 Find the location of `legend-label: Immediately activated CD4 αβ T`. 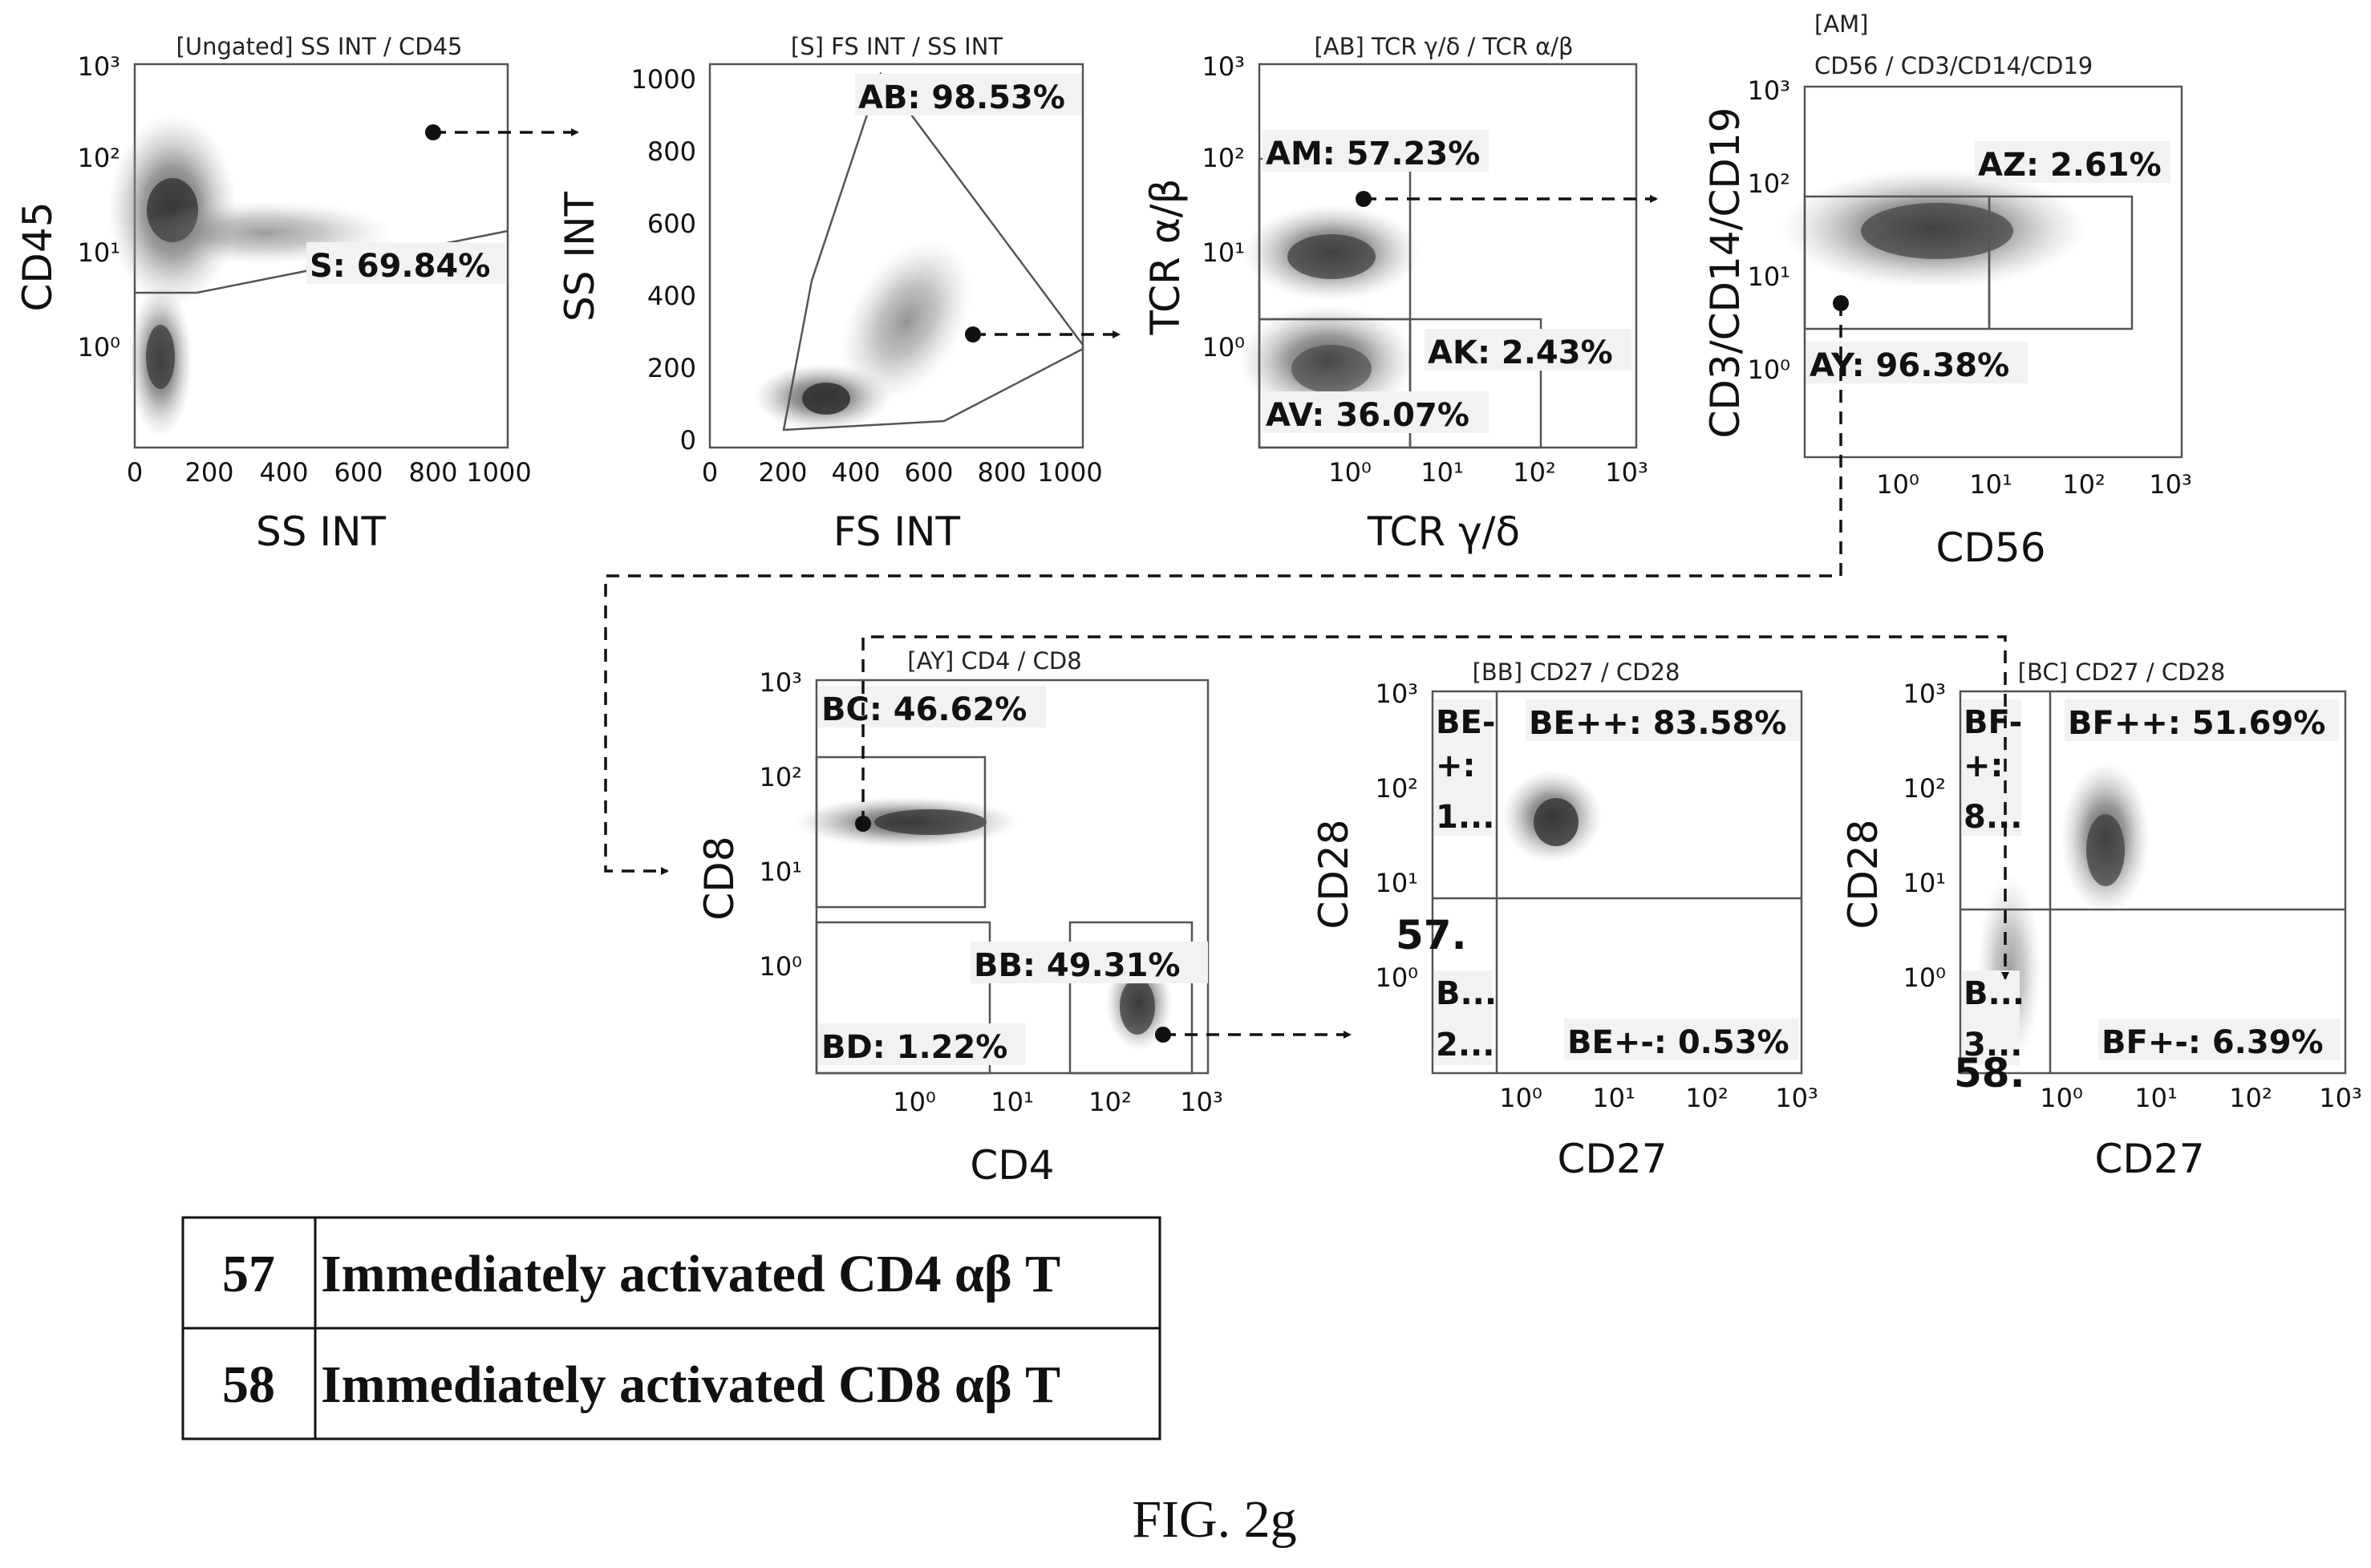

legend-label: Immediately activated CD4 αβ T is located at coordinates (691, 1274).